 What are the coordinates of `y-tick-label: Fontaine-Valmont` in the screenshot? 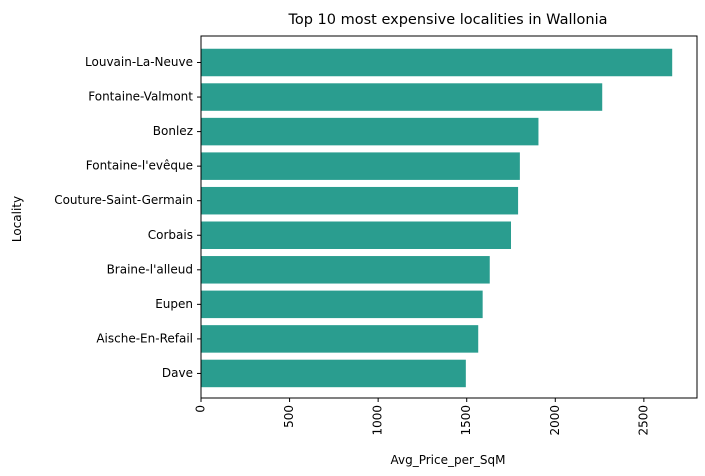 It's located at (140, 97).